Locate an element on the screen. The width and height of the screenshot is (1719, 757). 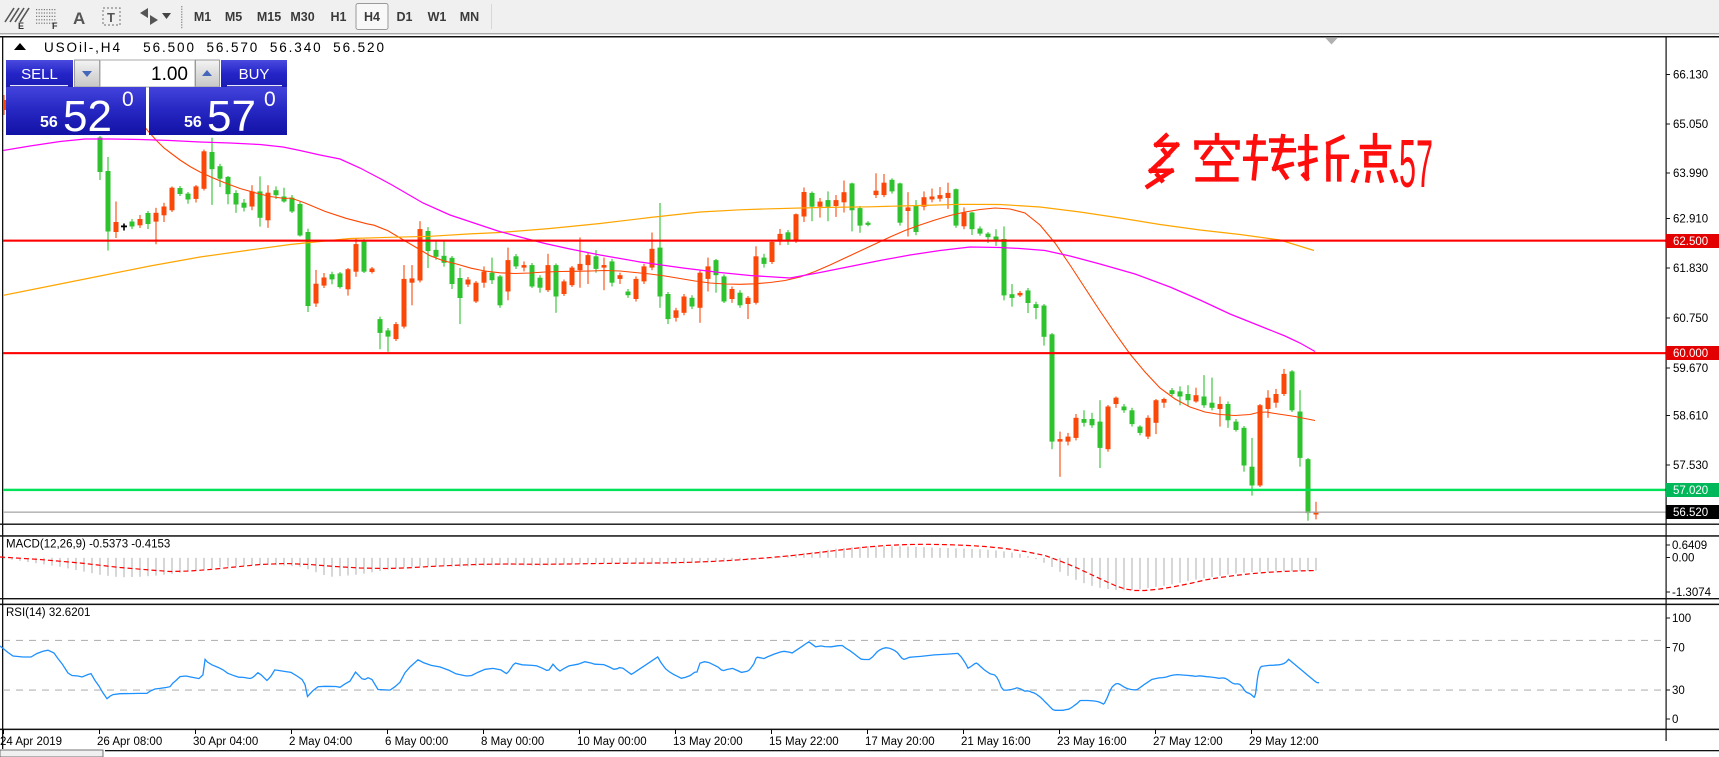
svg-text: T is located at coordinates (111, 17).